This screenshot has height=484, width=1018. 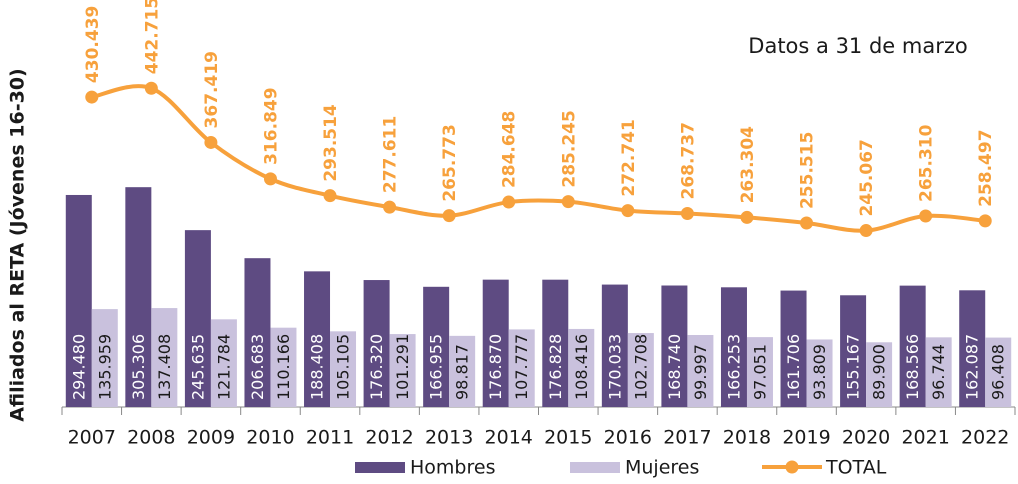 I want to click on legend-label: Mujeres, so click(x=662, y=468).